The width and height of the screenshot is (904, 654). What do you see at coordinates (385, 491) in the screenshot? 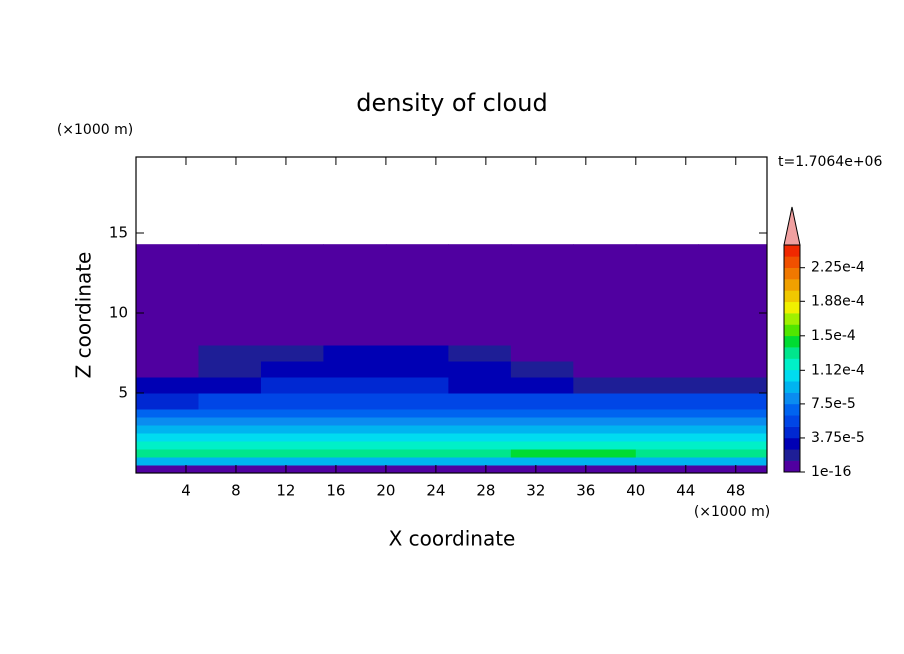
I see `x-tick-label: 20` at bounding box center [385, 491].